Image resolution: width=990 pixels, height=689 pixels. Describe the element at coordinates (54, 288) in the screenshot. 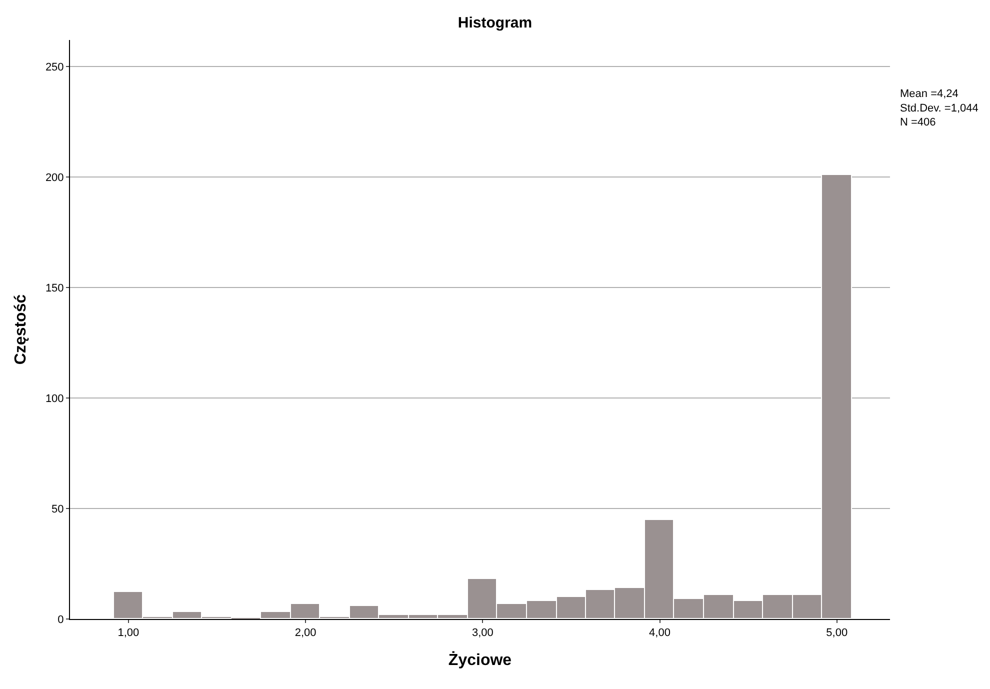

I see `y-tick-label: 150` at that location.